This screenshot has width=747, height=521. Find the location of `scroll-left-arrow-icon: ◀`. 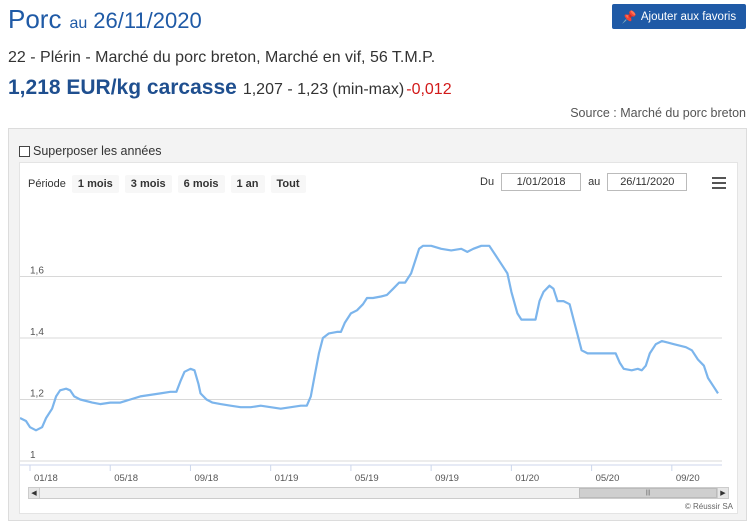

scroll-left-arrow-icon: ◀ is located at coordinates (34, 493).